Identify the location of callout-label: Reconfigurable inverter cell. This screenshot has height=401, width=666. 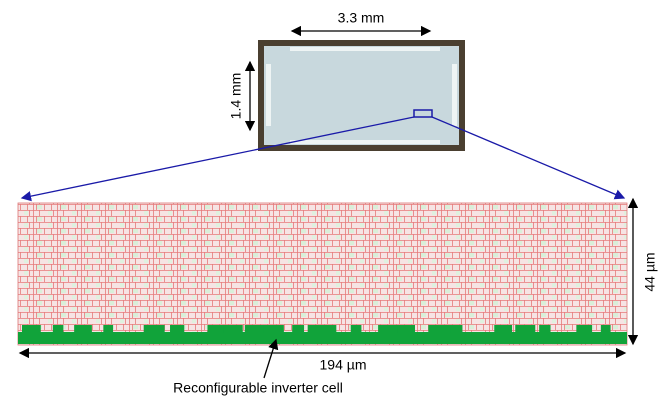
(258, 388).